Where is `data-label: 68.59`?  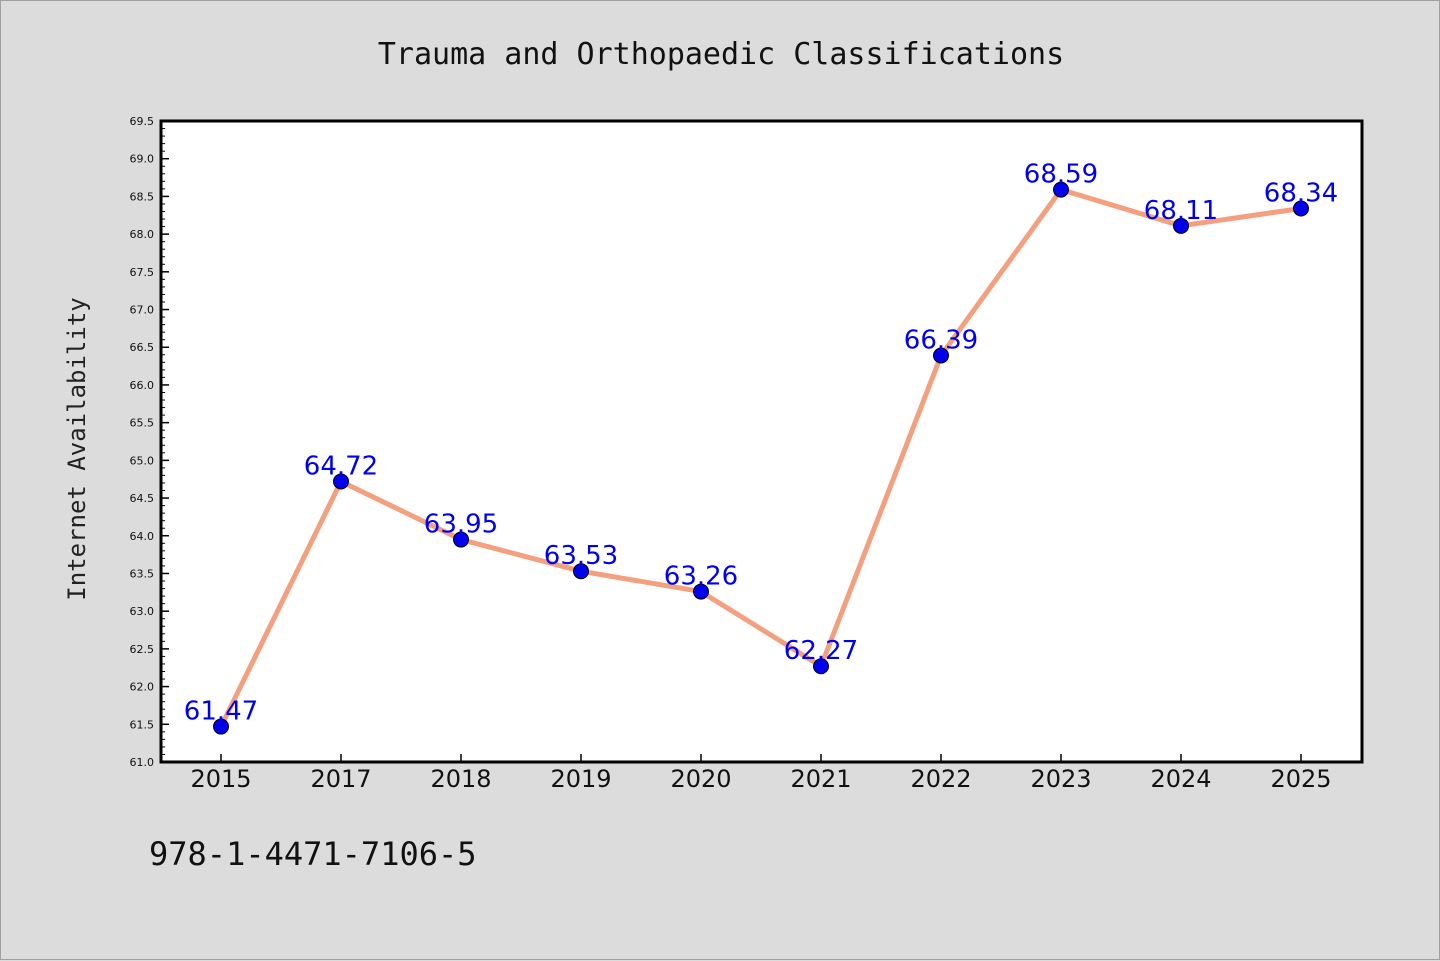 data-label: 68.59 is located at coordinates (1061, 175).